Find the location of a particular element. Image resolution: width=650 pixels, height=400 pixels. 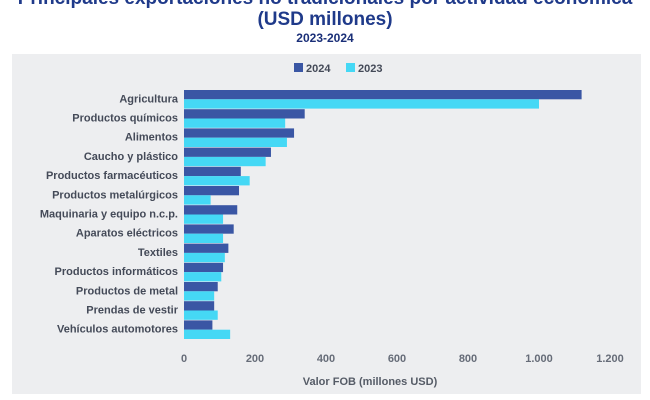

legend-swatch-2024 is located at coordinates (298, 67).